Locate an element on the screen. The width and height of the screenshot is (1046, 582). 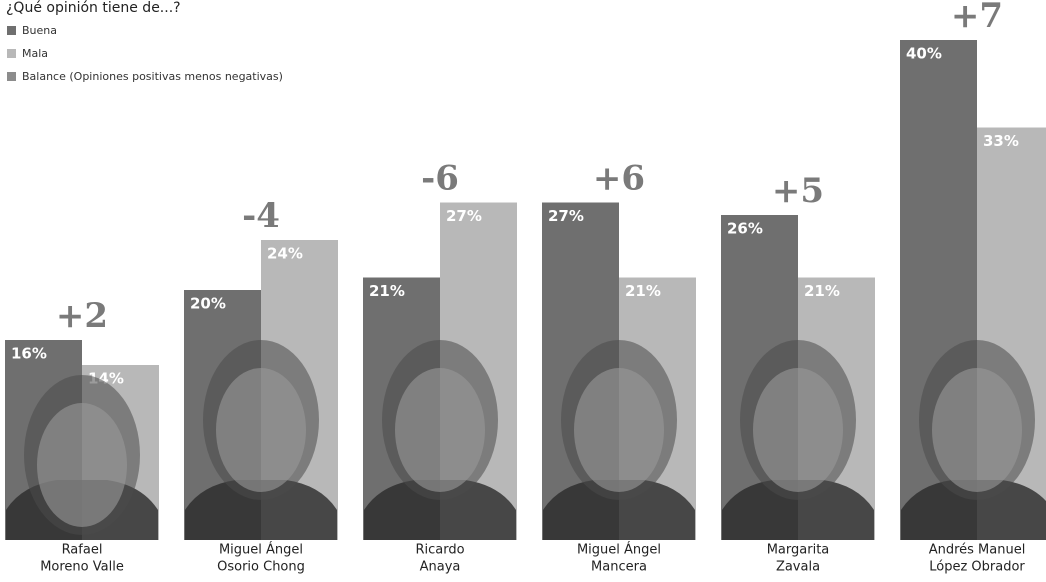
x-tick-label: Rafael is located at coordinates (82, 550).